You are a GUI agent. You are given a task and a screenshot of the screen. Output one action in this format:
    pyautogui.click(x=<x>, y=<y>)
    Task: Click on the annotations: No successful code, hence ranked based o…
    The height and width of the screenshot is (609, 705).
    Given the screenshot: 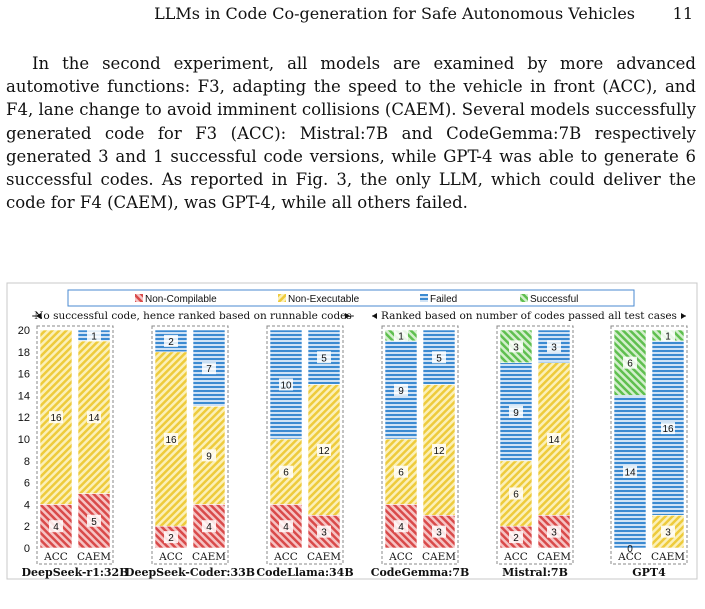 What is the action you would take?
    pyautogui.click(x=359, y=316)
    